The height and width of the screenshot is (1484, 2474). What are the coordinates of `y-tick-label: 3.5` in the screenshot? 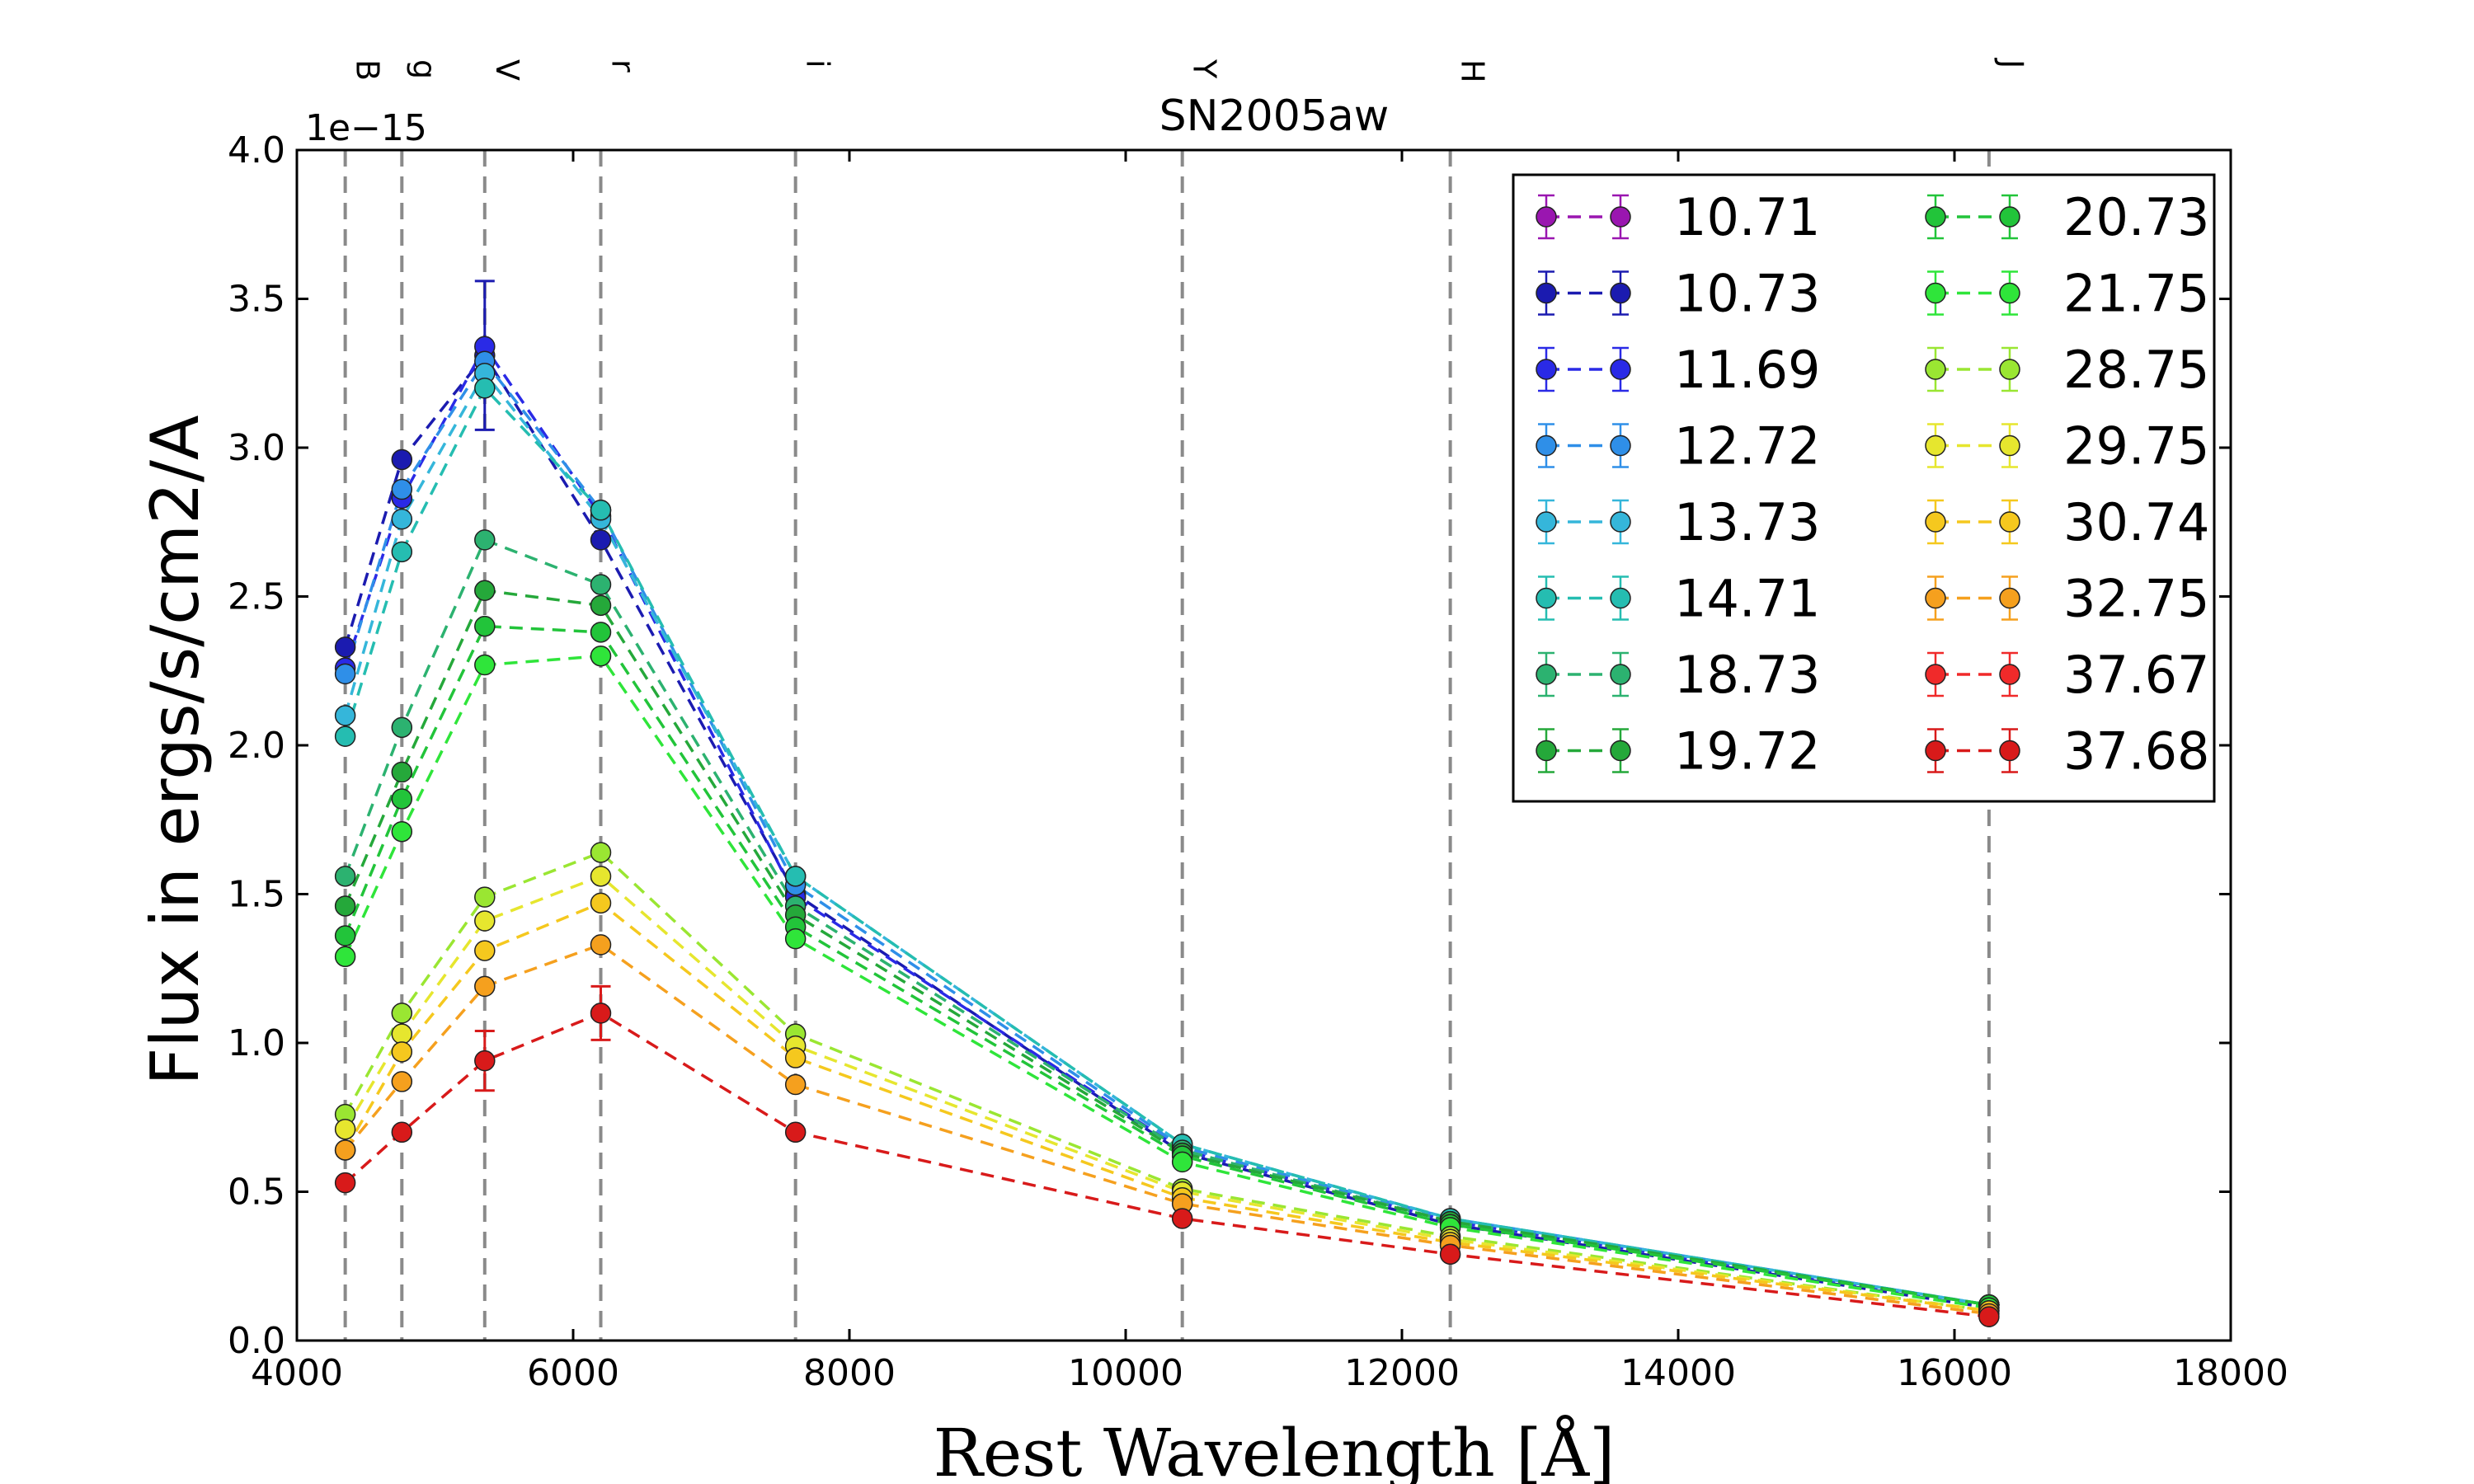 It's located at (256, 300).